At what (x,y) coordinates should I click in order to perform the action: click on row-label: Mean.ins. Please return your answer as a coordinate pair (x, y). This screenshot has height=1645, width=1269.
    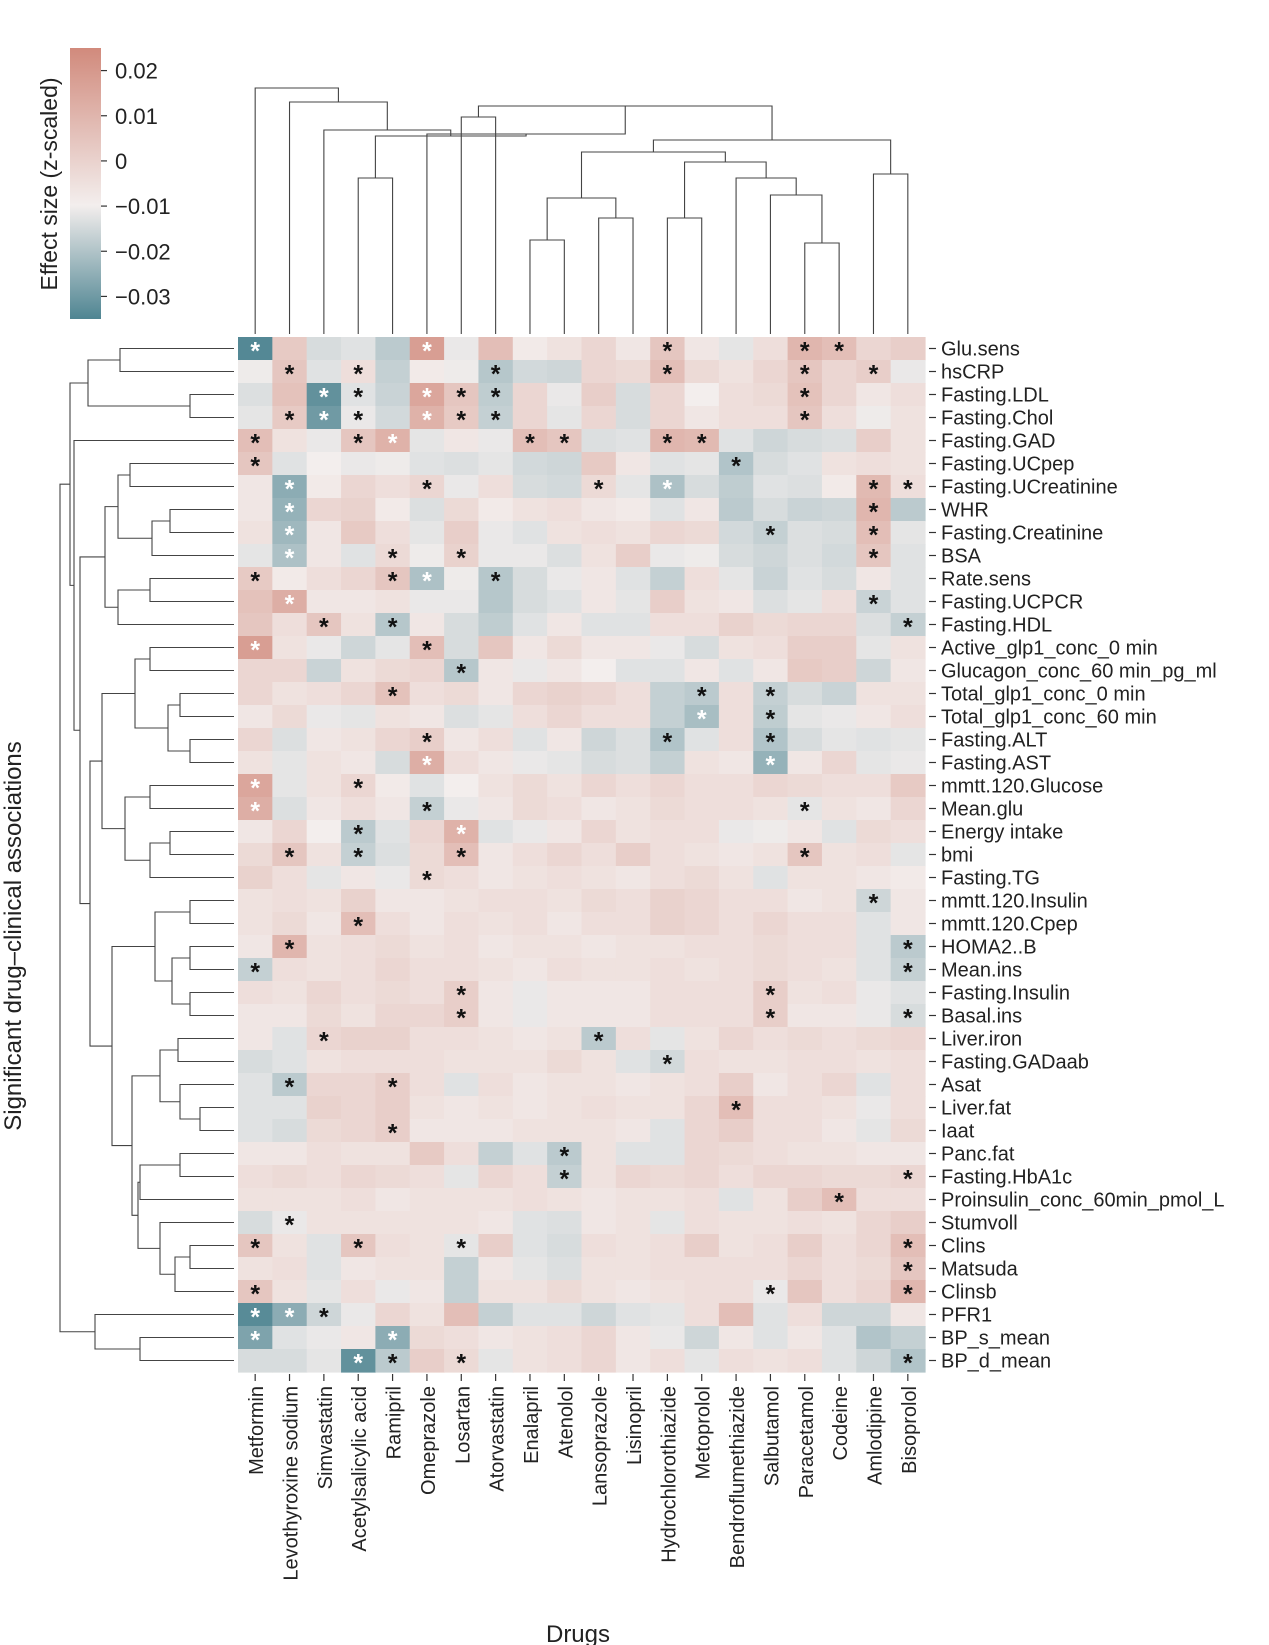
    Looking at the image, I should click on (981, 971).